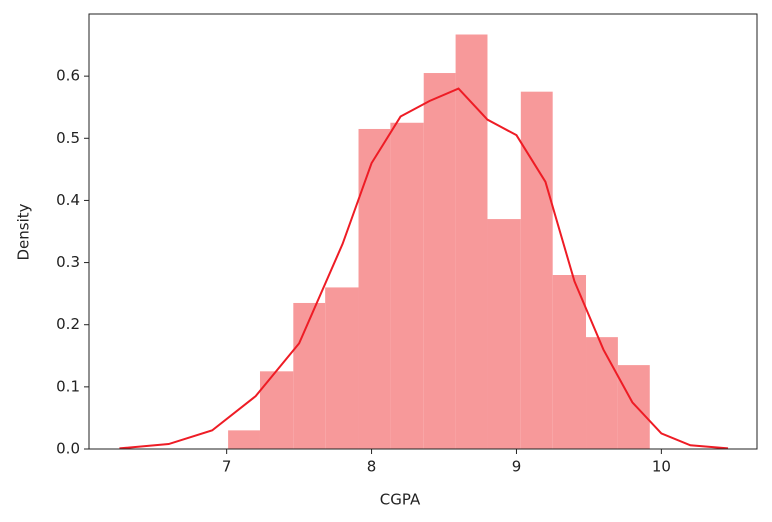  Describe the element at coordinates (661, 467) in the screenshot. I see `x-tick-label: 10` at that location.